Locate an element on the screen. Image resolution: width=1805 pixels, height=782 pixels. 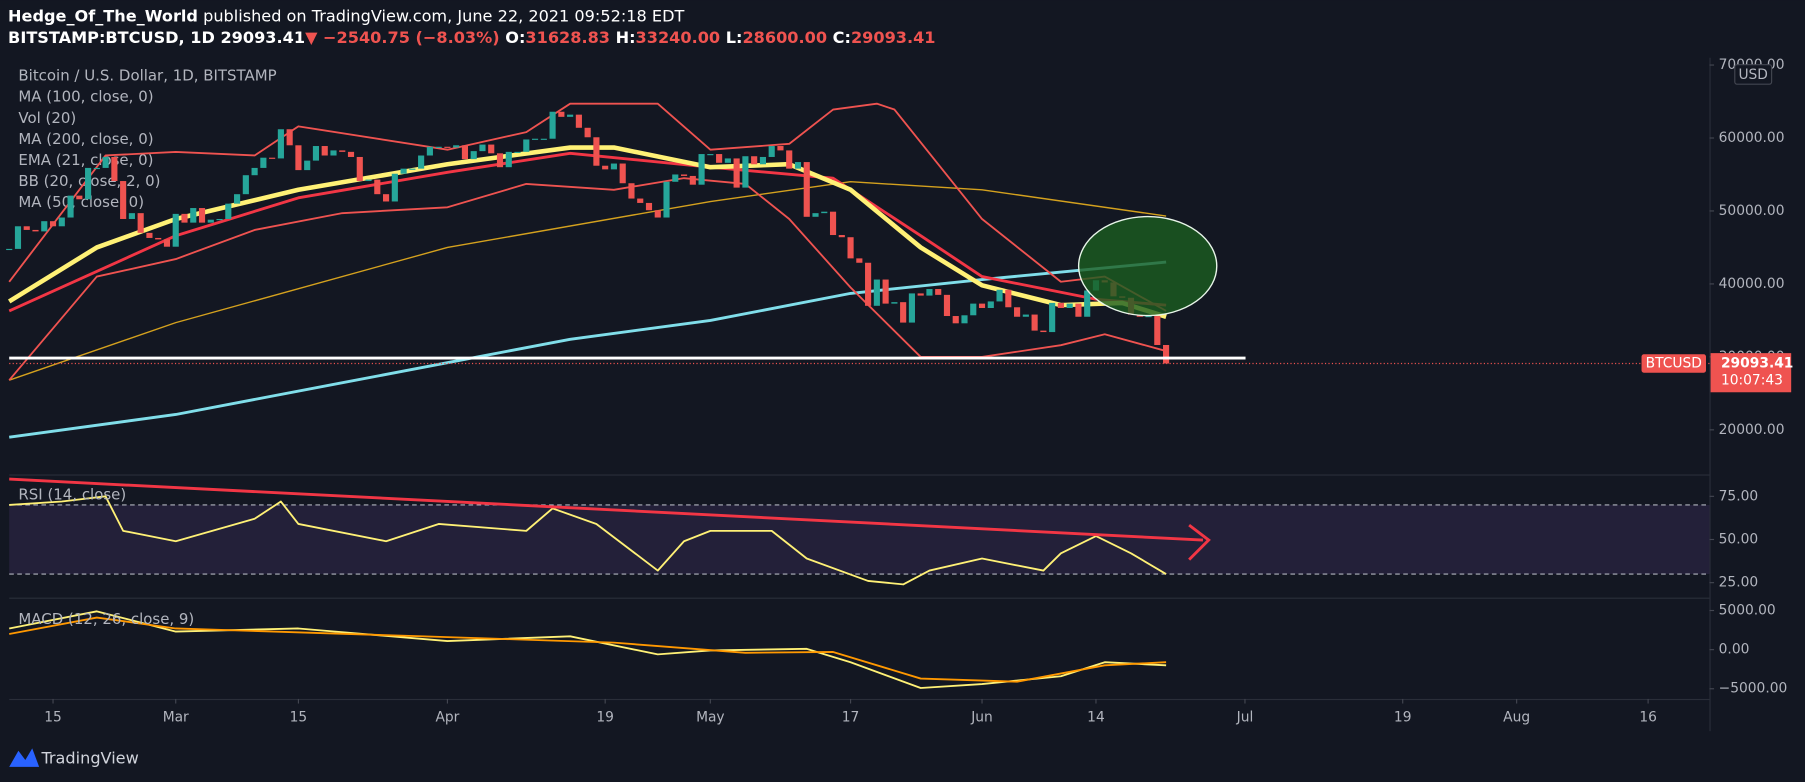
h-label: H: is located at coordinates (626, 37).